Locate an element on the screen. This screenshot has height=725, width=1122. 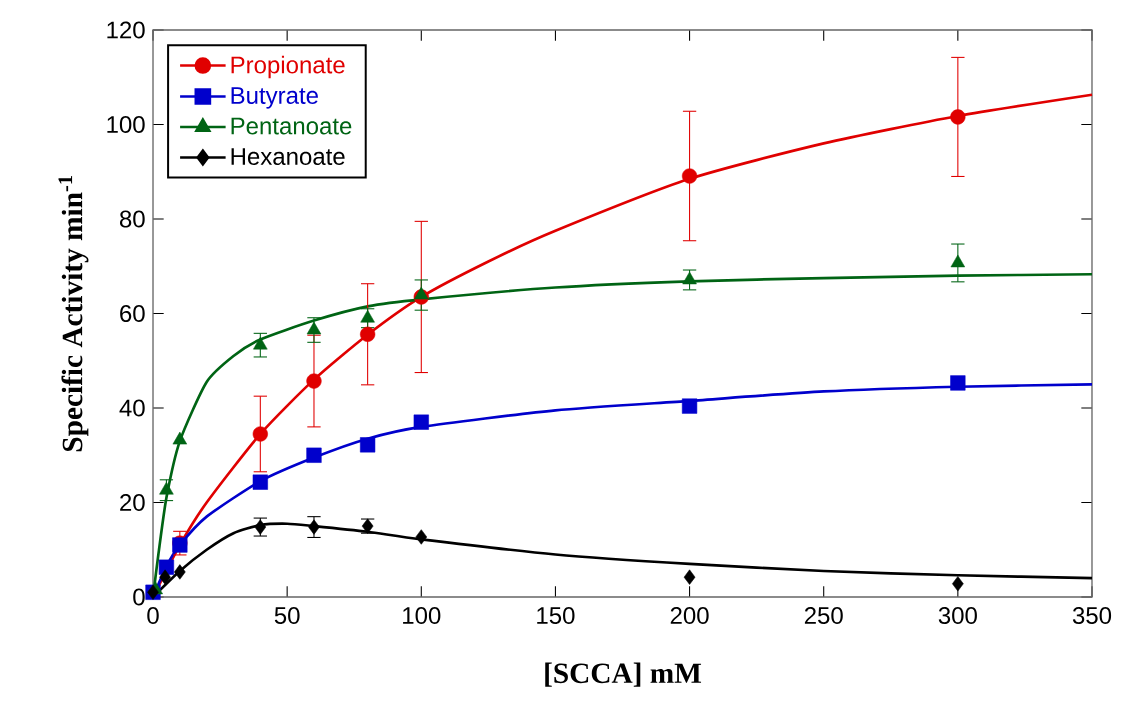
x-tick-label: 300 is located at coordinates (957, 616).